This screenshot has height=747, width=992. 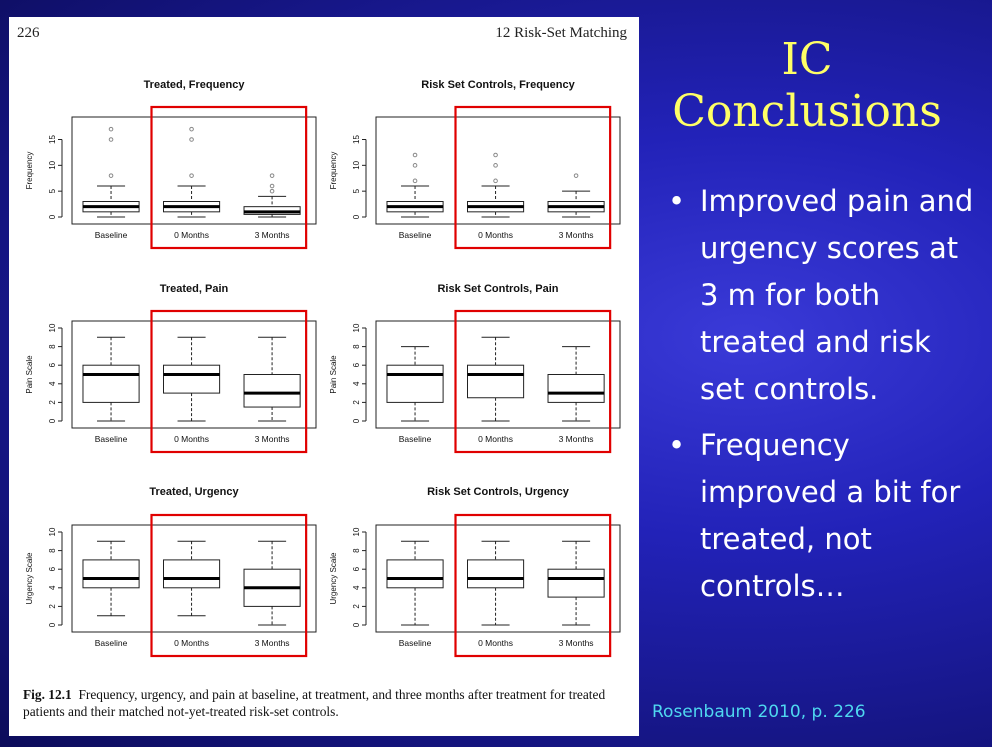 What do you see at coordinates (52, 190) in the screenshot?
I see `y-tick-label: 5` at bounding box center [52, 190].